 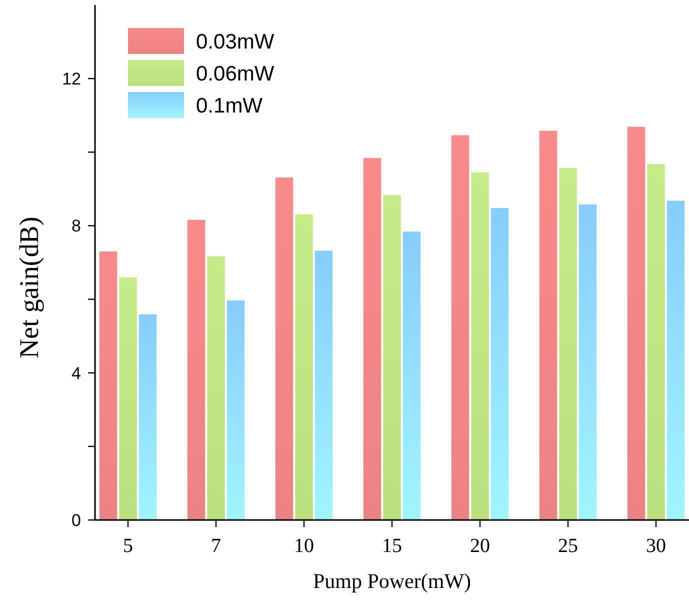 What do you see at coordinates (235, 74) in the screenshot?
I see `legend-label: 0.06mW` at bounding box center [235, 74].